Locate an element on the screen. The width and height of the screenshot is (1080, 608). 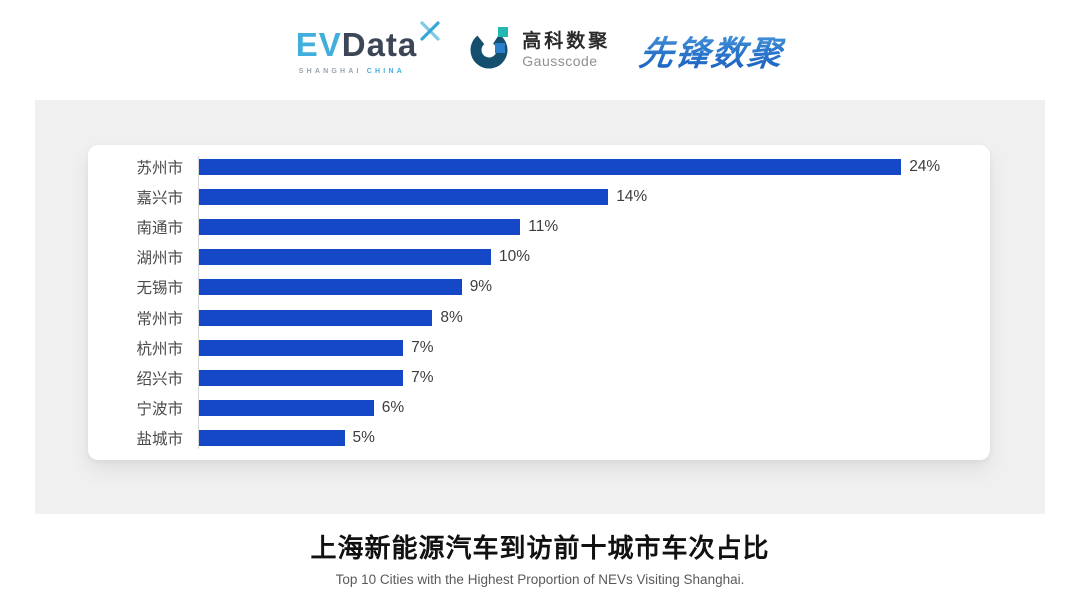
evdata-wordmark: EV Data is located at coordinates (367, 42).